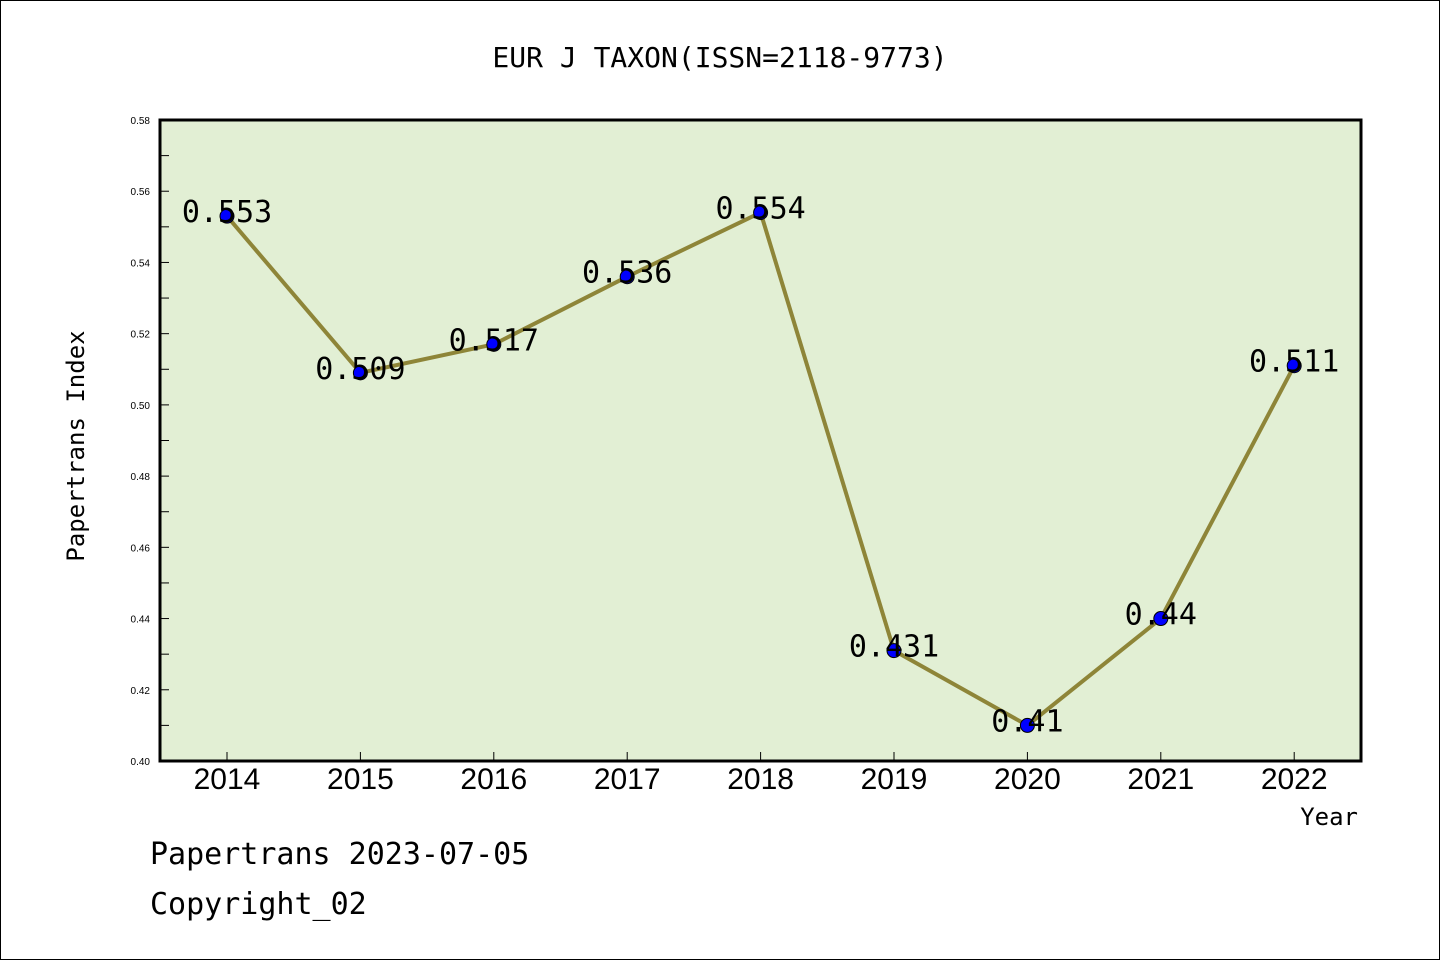 This screenshot has height=960, width=1440. Describe the element at coordinates (1160, 779) in the screenshot. I see `x-tick-label: 2021` at that location.